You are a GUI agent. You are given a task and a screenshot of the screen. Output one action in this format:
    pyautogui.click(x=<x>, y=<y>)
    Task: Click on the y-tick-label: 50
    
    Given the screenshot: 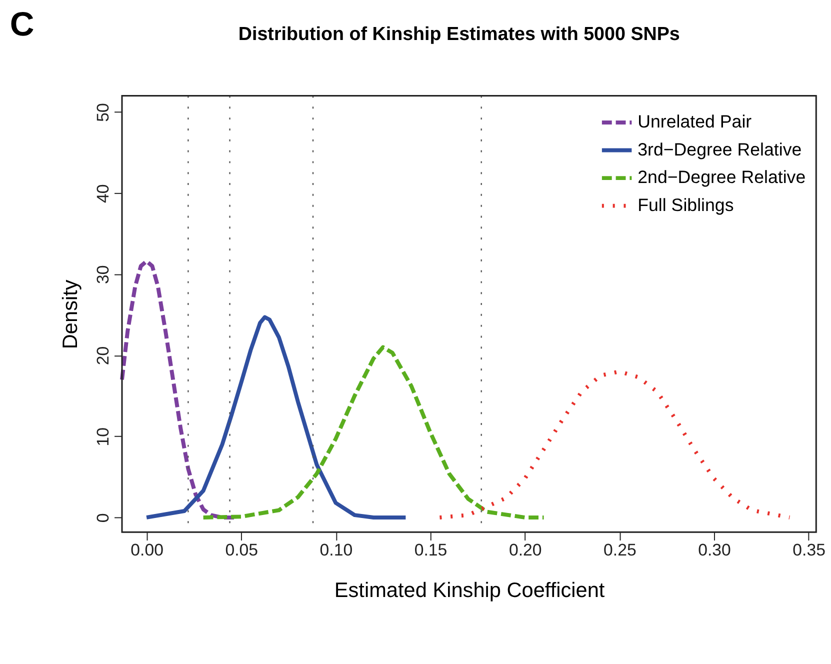 What is the action you would take?
    pyautogui.click(x=103, y=112)
    